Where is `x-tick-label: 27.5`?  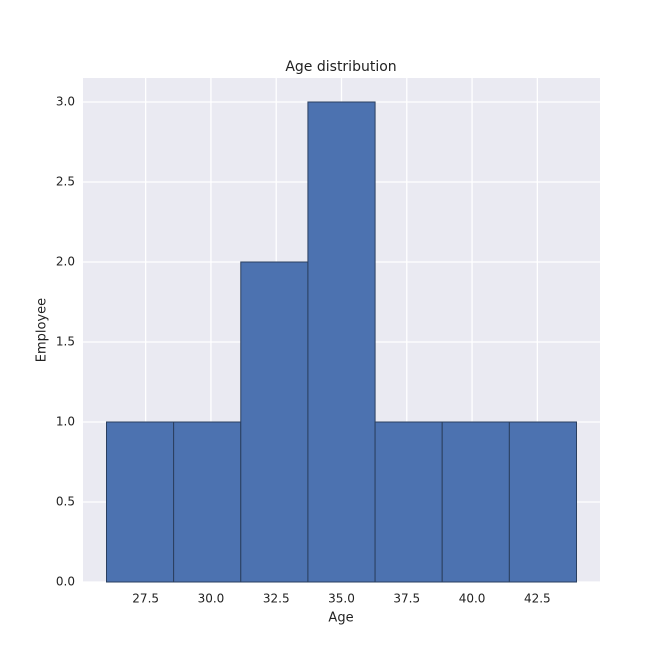 x-tick-label: 27.5 is located at coordinates (145, 599).